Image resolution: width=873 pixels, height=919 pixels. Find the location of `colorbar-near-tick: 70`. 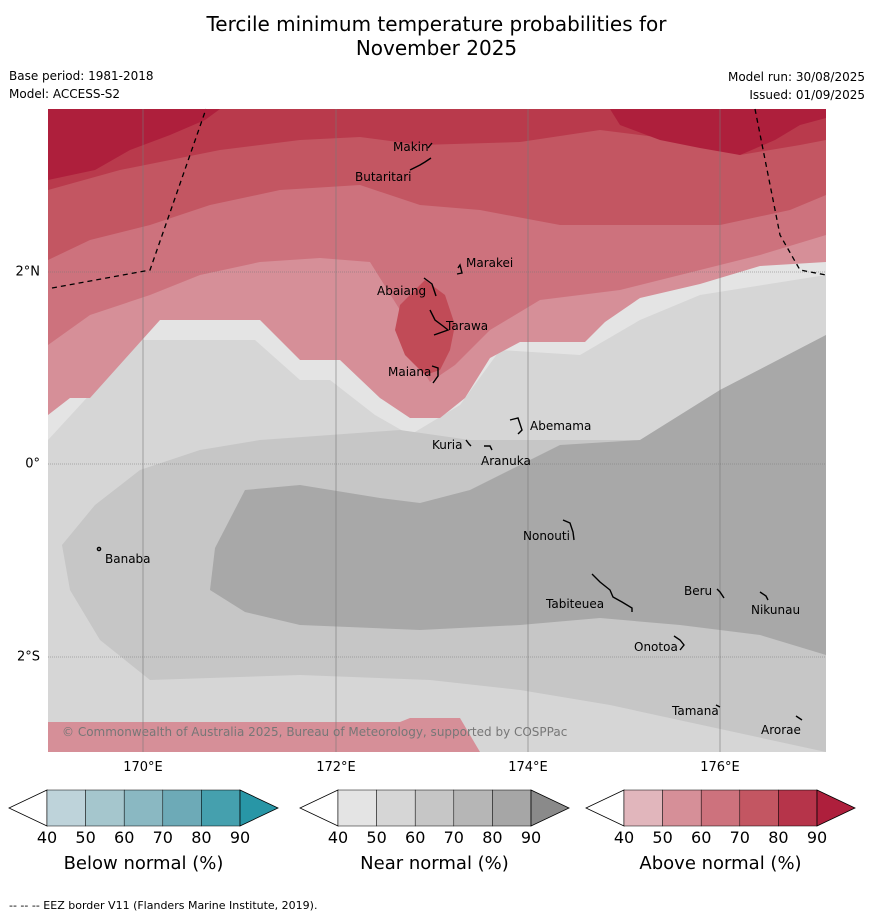

colorbar-near-tick: 70 is located at coordinates (453, 837).